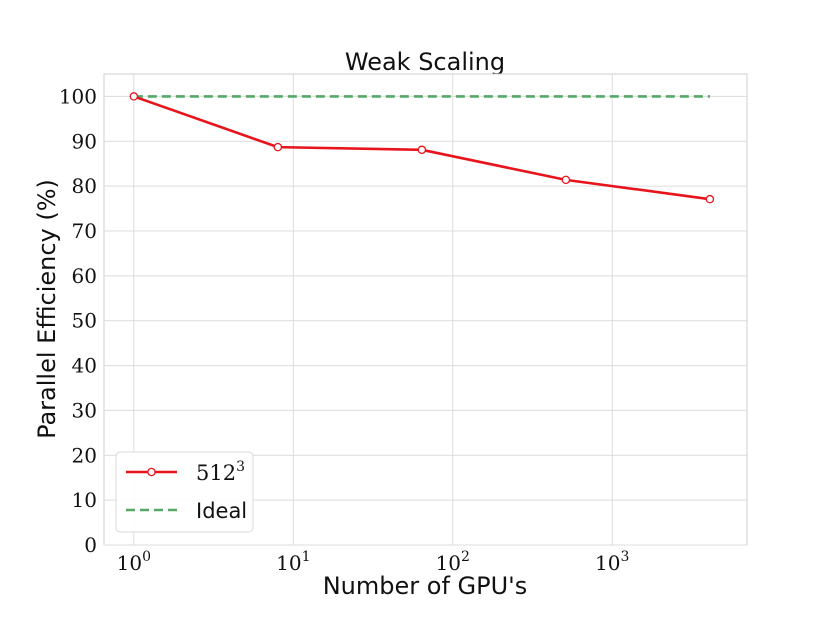 The width and height of the screenshot is (830, 623). Describe the element at coordinates (425, 586) in the screenshot. I see `x-axis-label: Number of GPU's` at that location.